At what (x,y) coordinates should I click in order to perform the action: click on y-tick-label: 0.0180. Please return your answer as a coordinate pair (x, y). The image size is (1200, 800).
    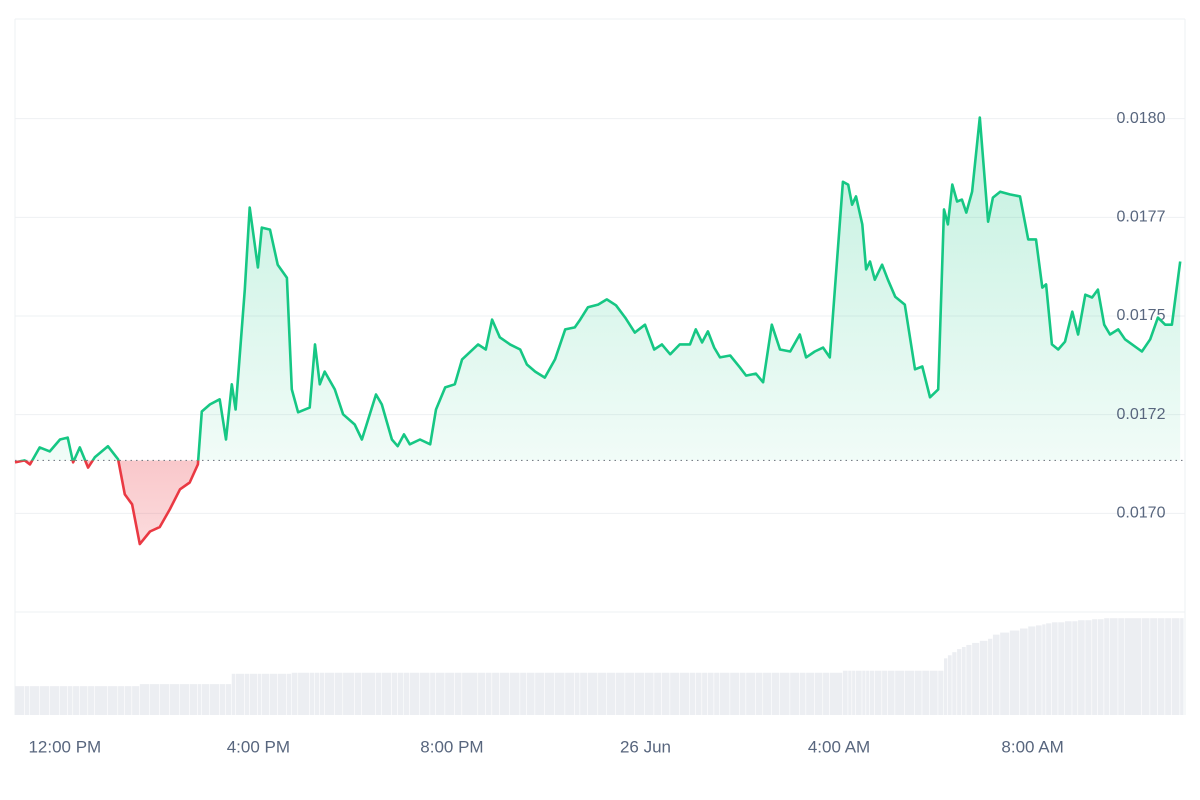
    Looking at the image, I should click on (1141, 118).